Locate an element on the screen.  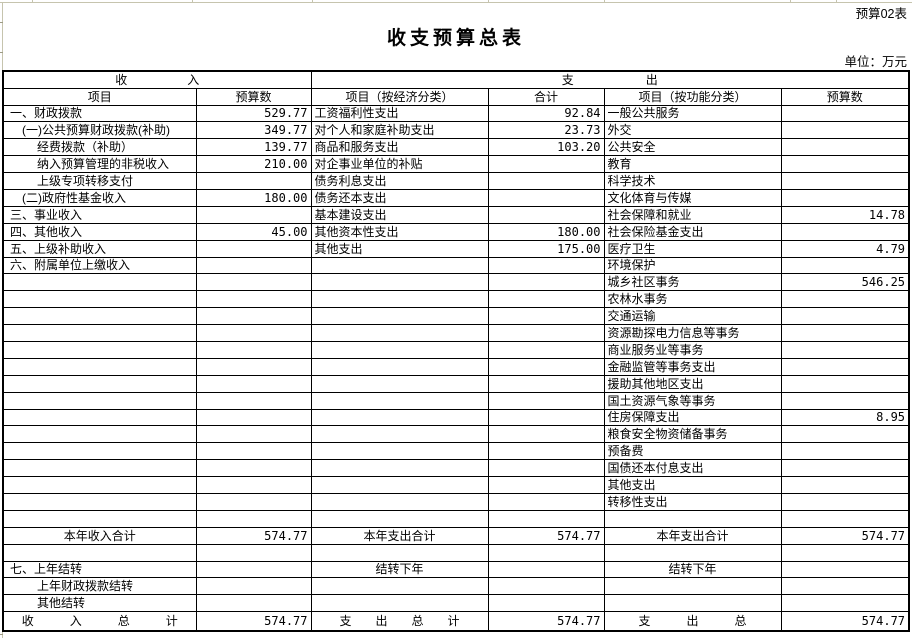
cell-econ-item: 基本建设支出 is located at coordinates (399, 214).